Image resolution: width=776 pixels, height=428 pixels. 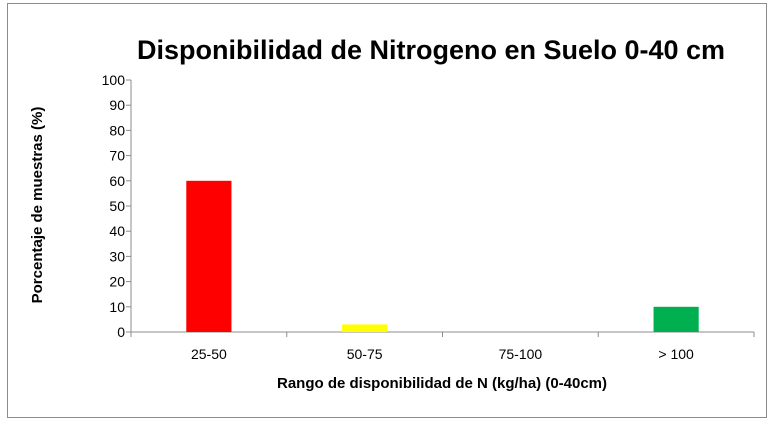 I want to click on x-tick-label: 50-75, so click(x=365, y=354).